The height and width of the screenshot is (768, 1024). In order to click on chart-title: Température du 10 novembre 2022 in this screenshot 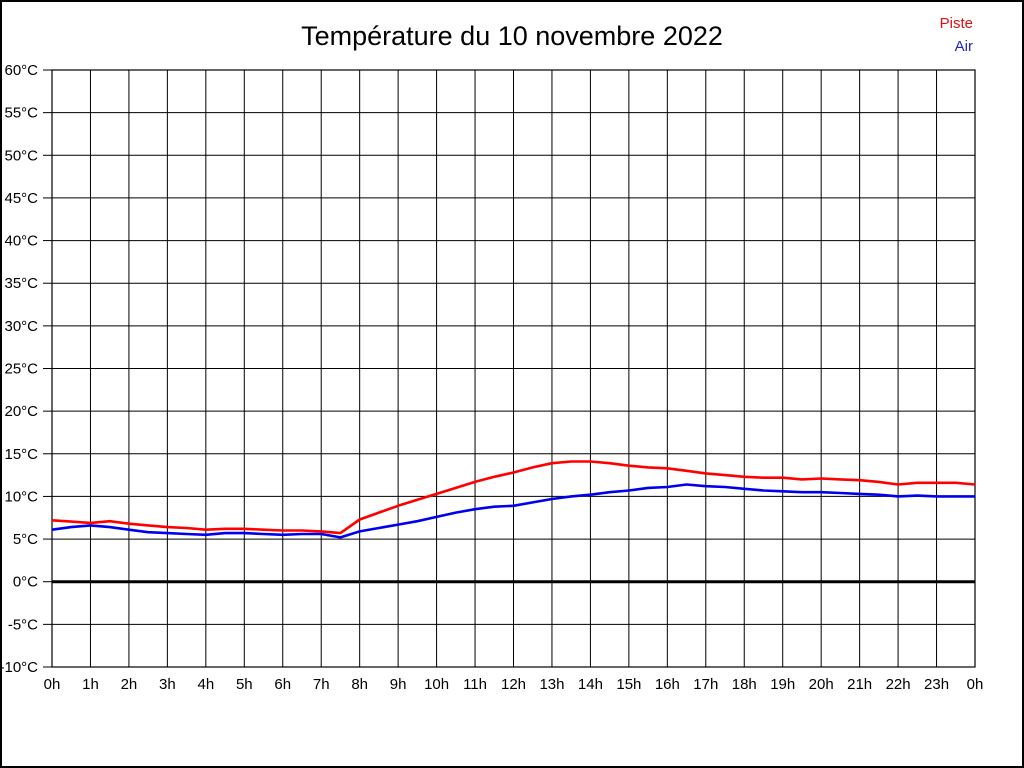, I will do `click(512, 36)`.